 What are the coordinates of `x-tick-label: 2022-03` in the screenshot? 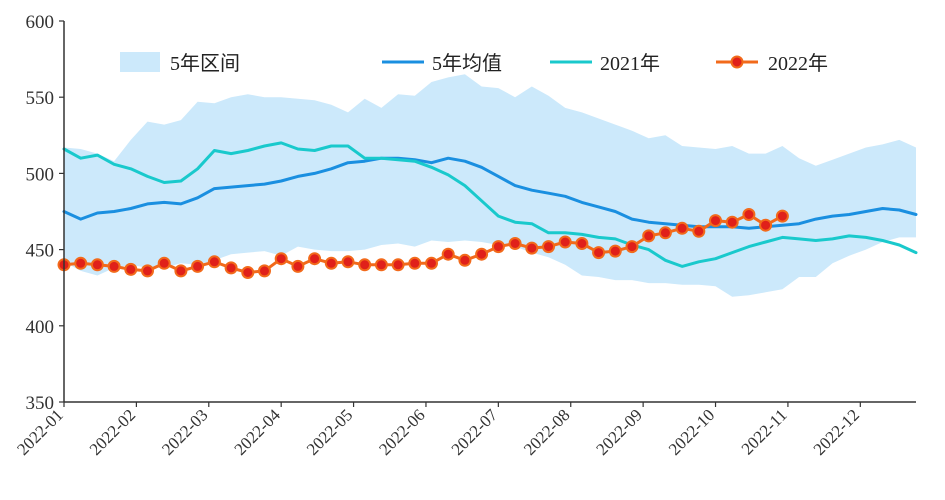 It's located at (185, 432).